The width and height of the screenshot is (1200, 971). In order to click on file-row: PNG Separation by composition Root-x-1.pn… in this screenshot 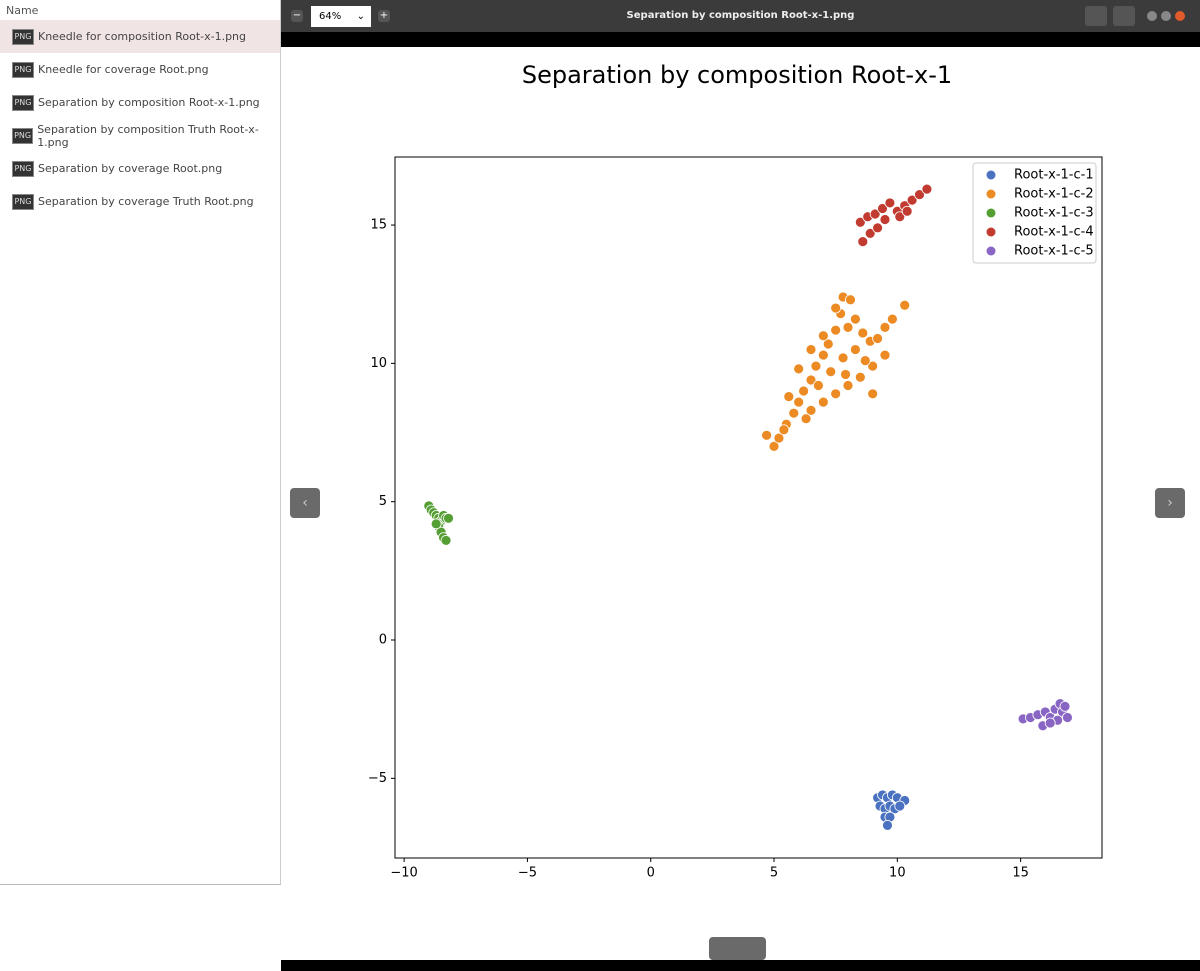, I will do `click(140, 102)`.